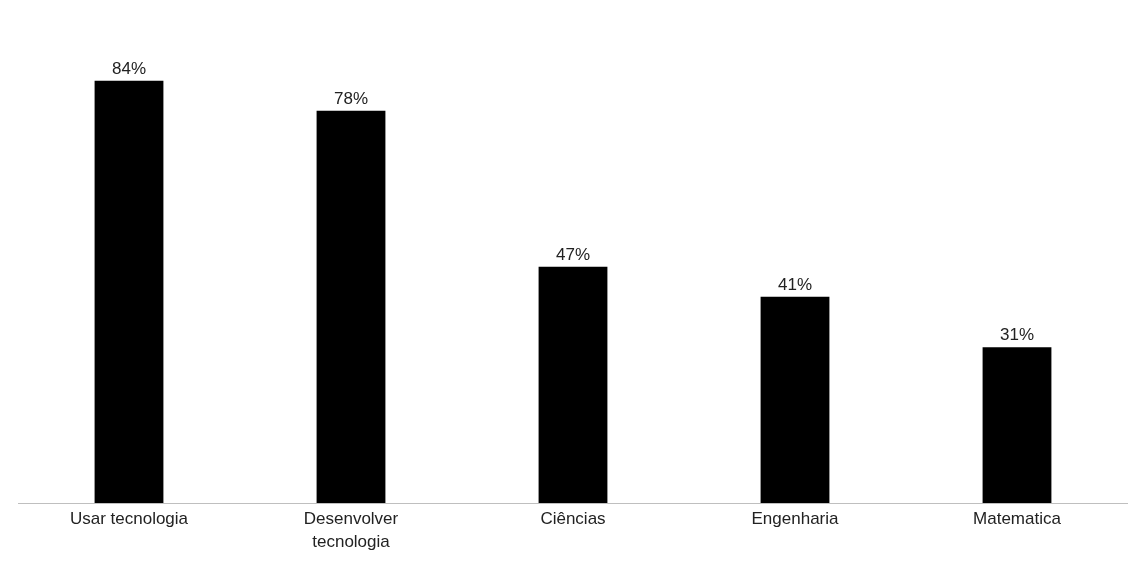  I want to click on data-label: 84%, so click(129, 68).